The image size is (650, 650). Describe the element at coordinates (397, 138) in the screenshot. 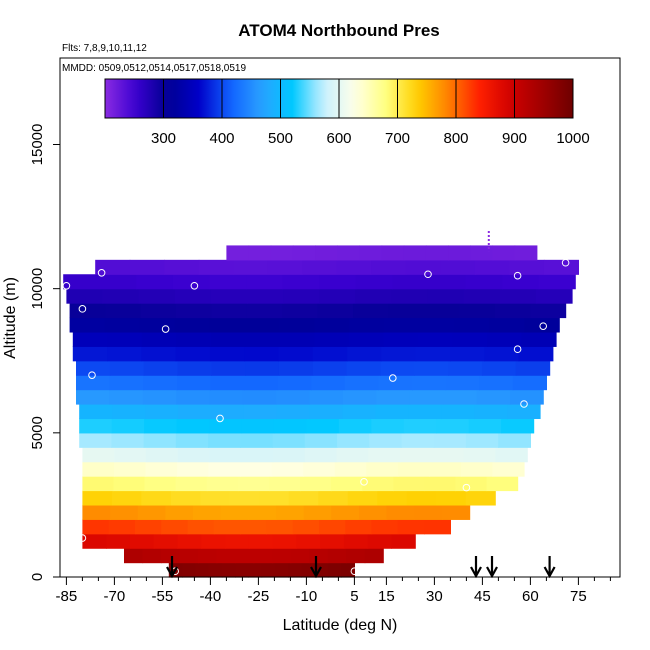

I see `colorbar-tick-label: 700` at that location.